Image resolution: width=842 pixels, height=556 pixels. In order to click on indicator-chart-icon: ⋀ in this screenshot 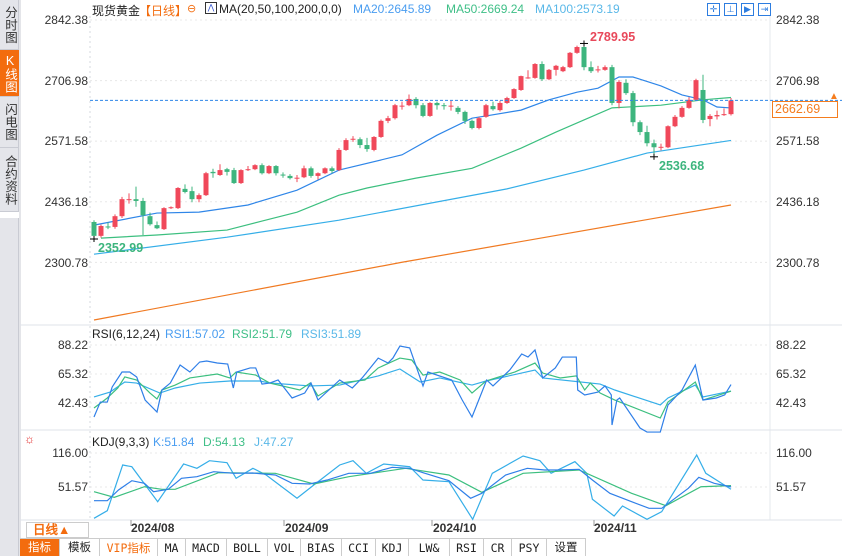, I will do `click(211, 8)`.